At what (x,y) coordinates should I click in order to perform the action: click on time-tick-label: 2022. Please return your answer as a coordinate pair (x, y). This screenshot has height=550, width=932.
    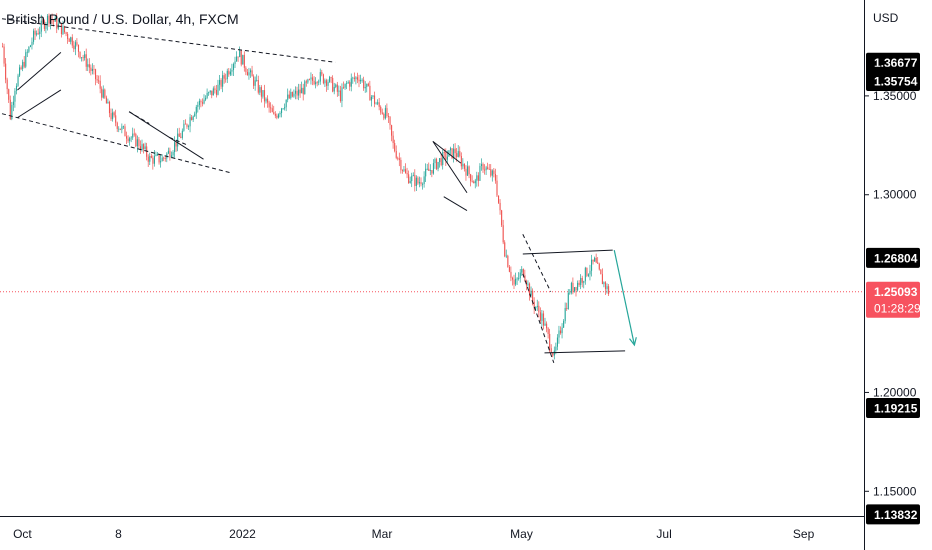
    Looking at the image, I should click on (242, 534).